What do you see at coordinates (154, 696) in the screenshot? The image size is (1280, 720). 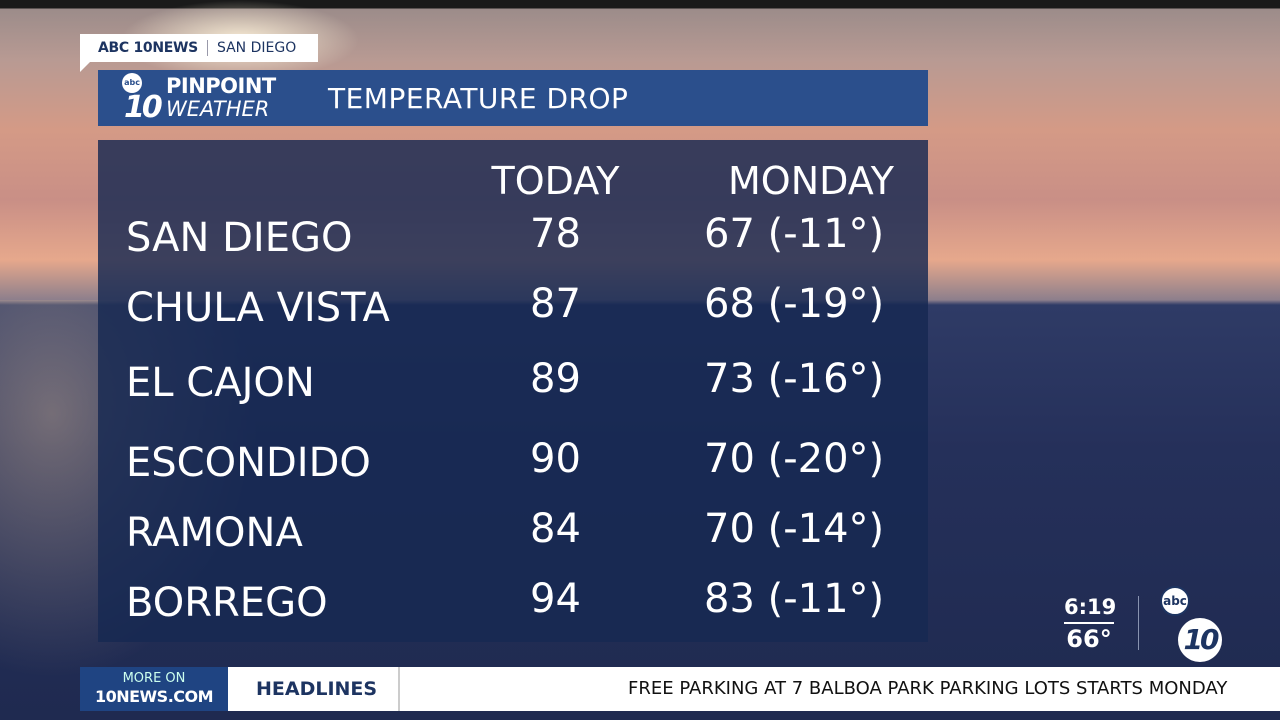 I see `more-line2: 10NEWS.COM` at bounding box center [154, 696].